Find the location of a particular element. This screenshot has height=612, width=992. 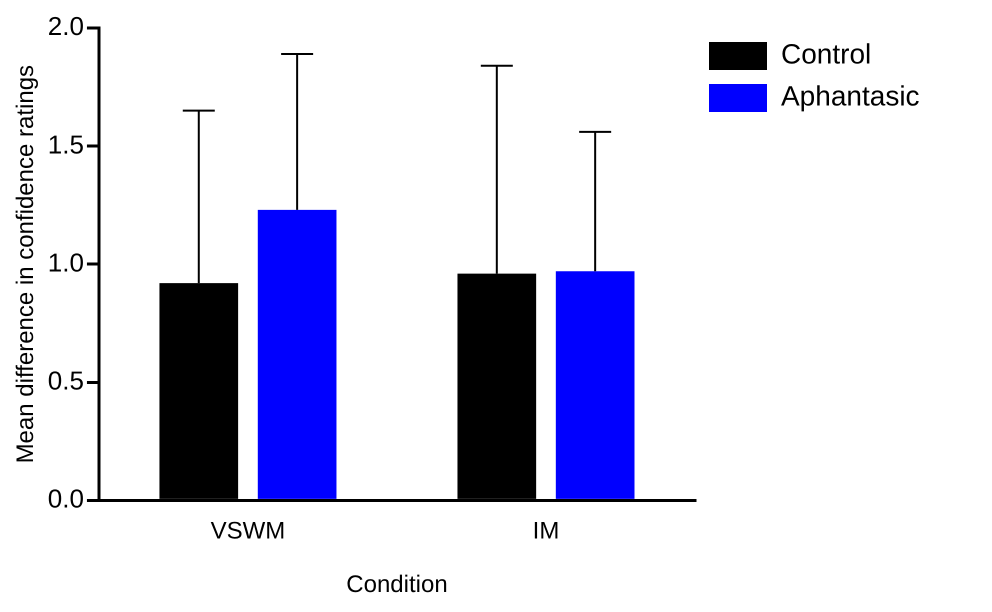

y-tick-label: 1.5 is located at coordinates (66, 144).